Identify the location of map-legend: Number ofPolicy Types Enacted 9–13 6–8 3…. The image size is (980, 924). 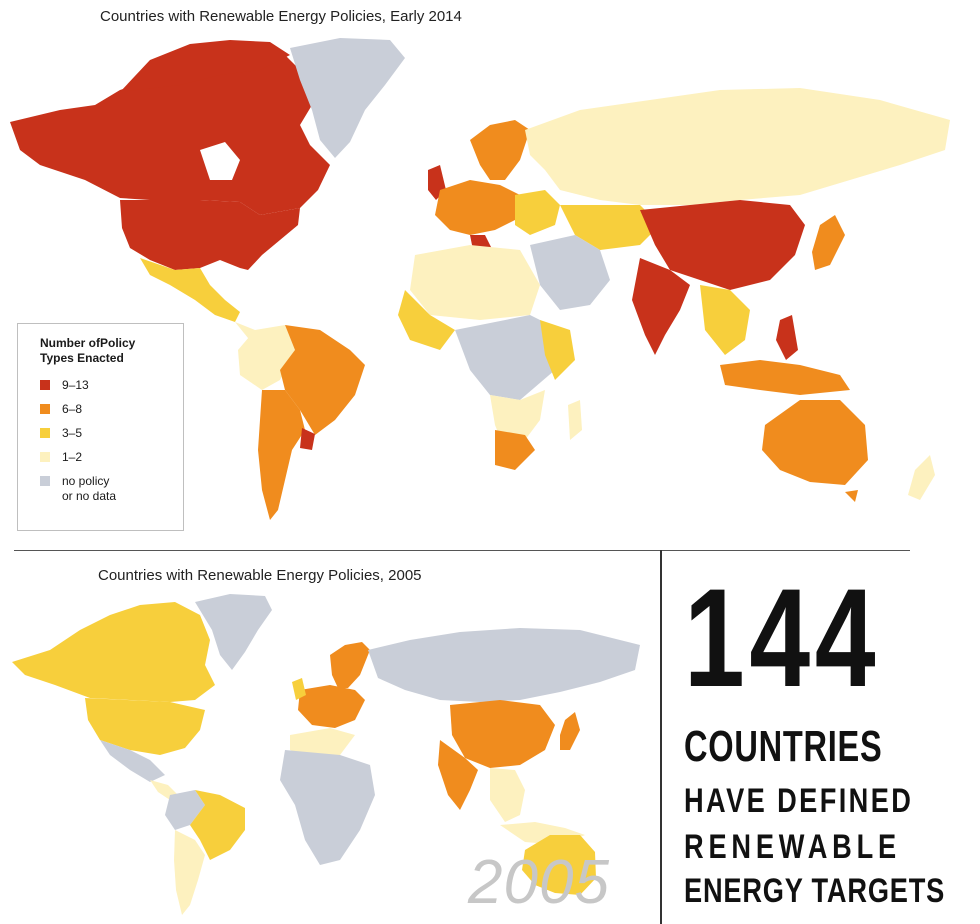
(100, 427).